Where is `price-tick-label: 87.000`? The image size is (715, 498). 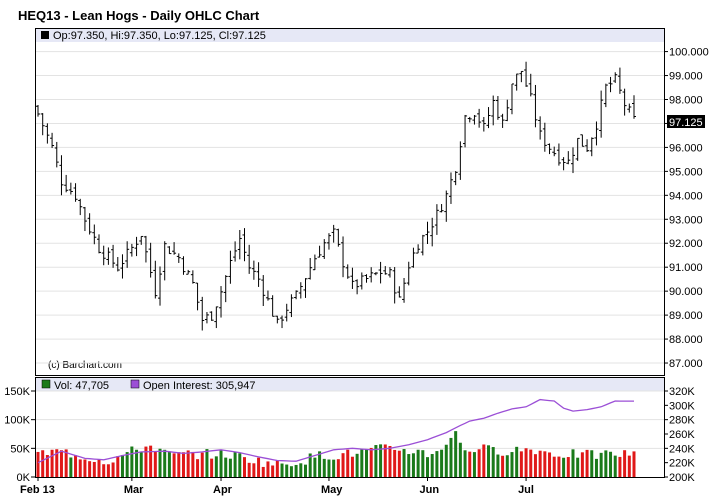
price-tick-label: 87.000 is located at coordinates (686, 364).